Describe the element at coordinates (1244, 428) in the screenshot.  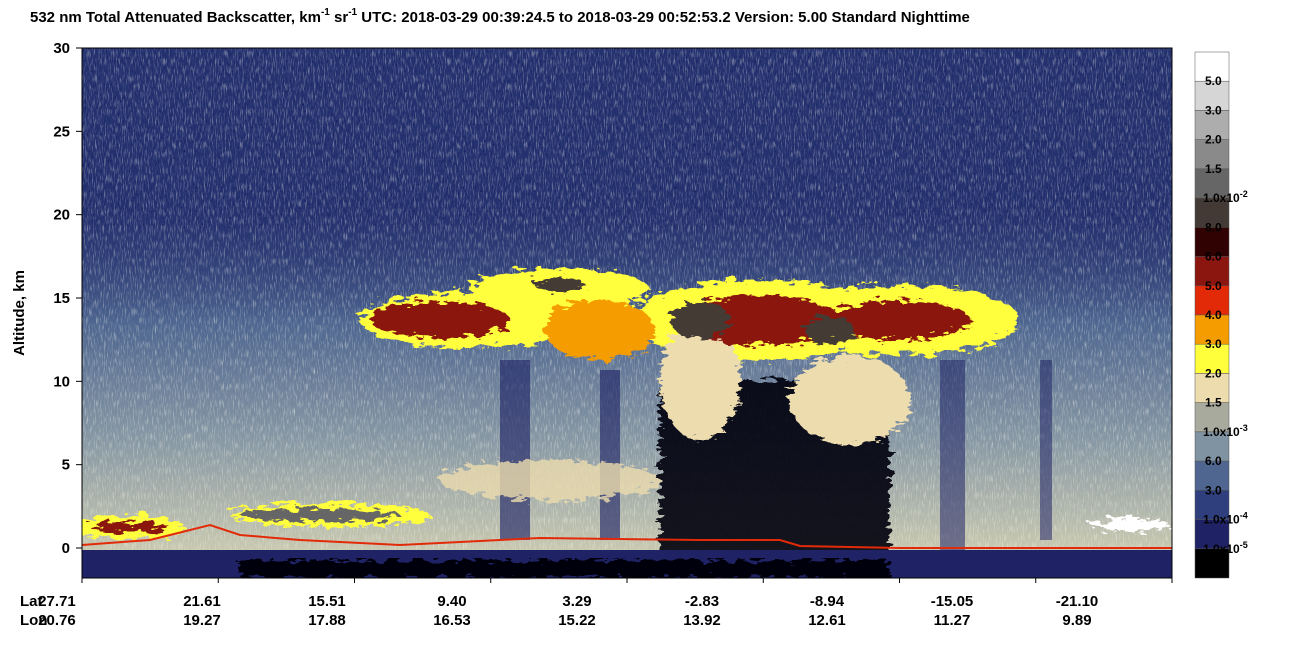
I see `colorbar-label-exponent: -3` at that location.